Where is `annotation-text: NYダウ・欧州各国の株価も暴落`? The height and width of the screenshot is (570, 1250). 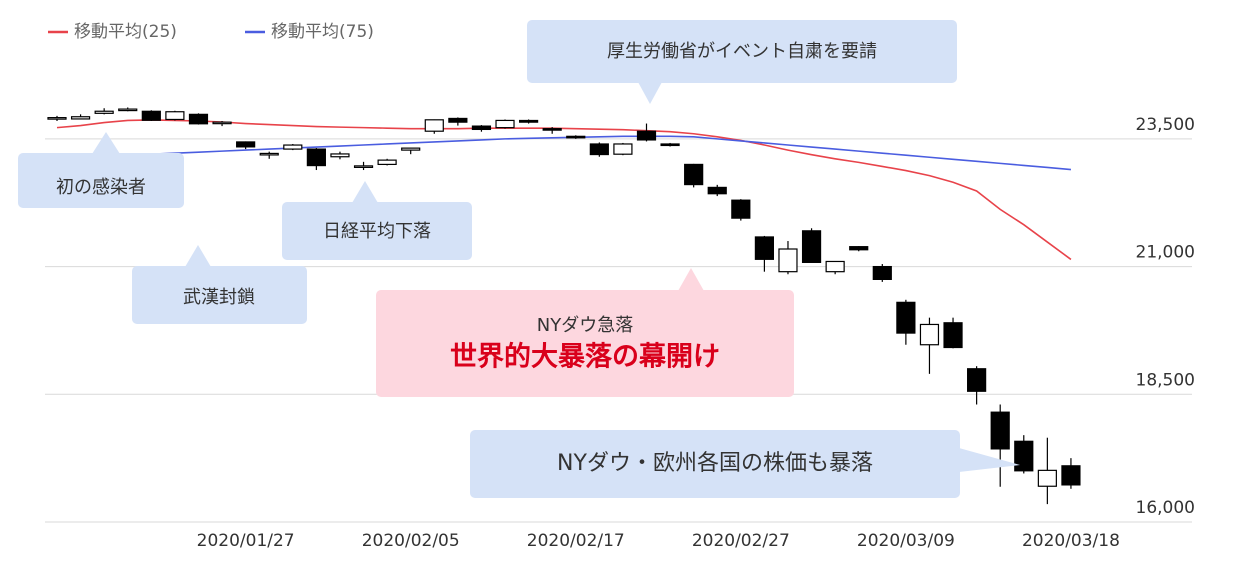
annotation-text: NYダウ・欧州各国の株価も暴落 is located at coordinates (715, 463).